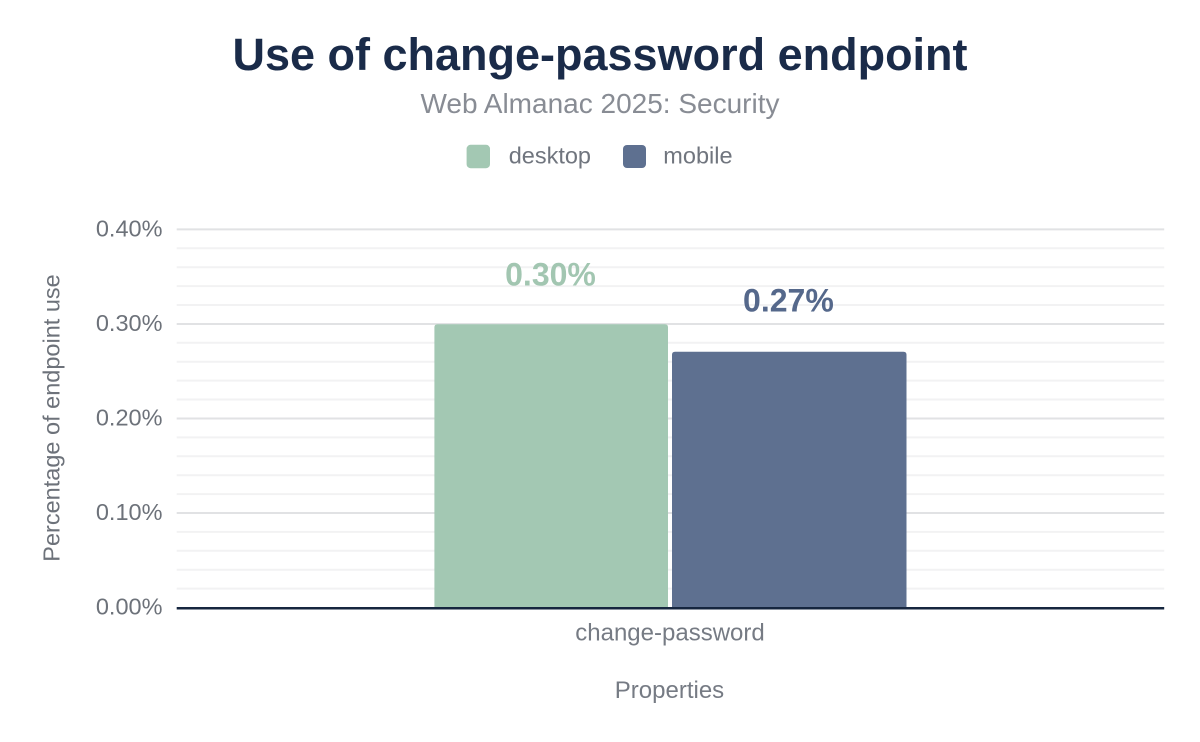 This screenshot has width=1200, height=742. What do you see at coordinates (550, 156) in the screenshot?
I see `svg-text: desktop` at bounding box center [550, 156].